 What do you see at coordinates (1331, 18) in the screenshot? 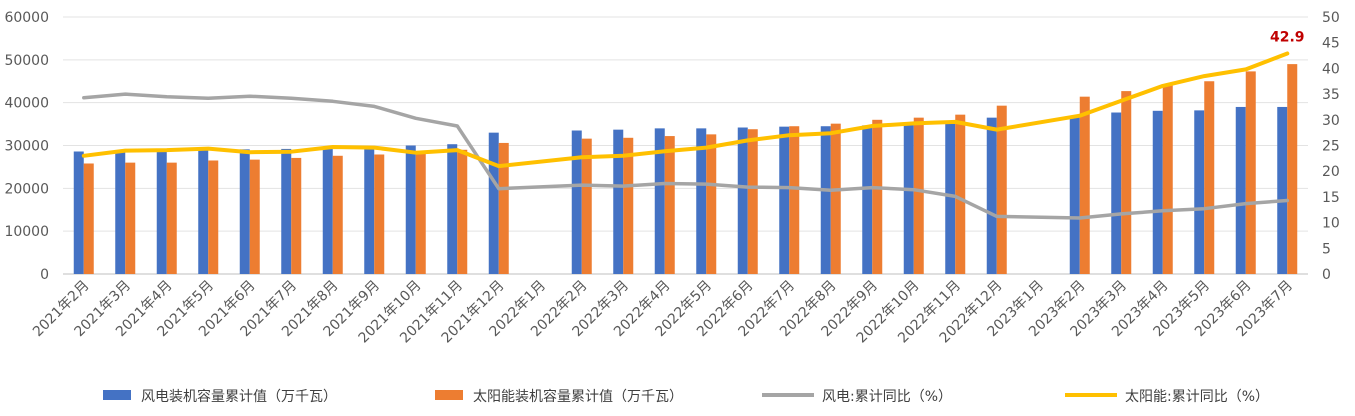
I see `y-right-tick-label: 50` at bounding box center [1331, 18].